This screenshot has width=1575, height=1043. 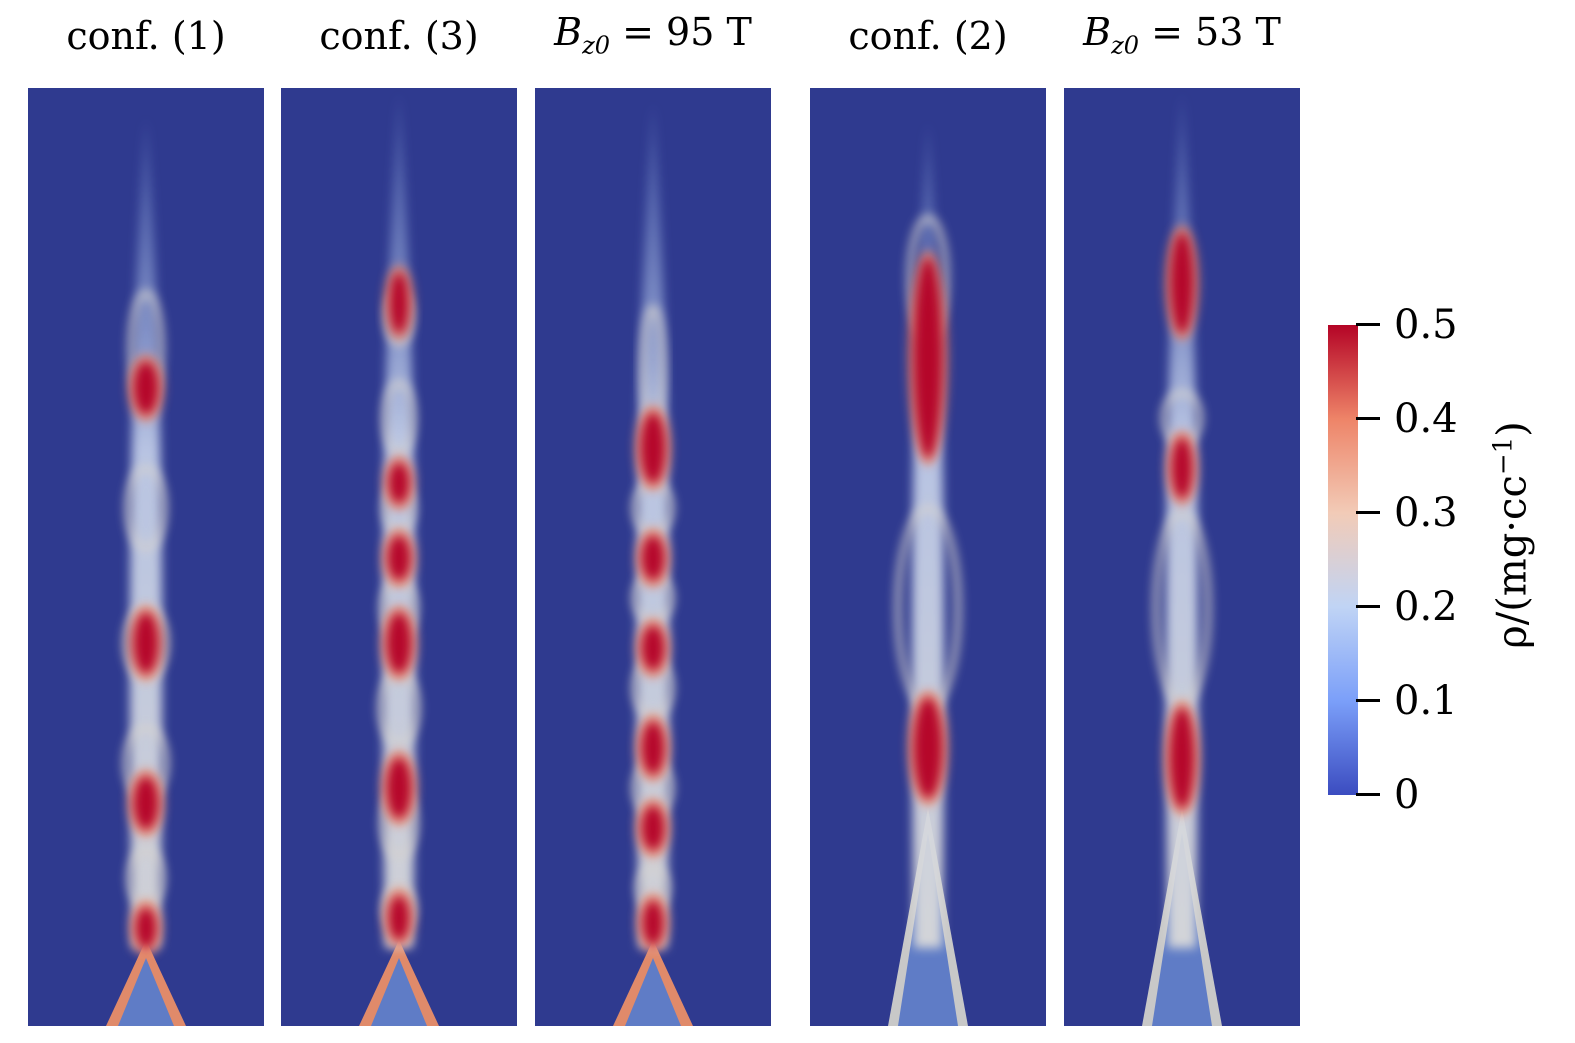 I want to click on colorbar-tick-label: 0.2, so click(x=1426, y=607).